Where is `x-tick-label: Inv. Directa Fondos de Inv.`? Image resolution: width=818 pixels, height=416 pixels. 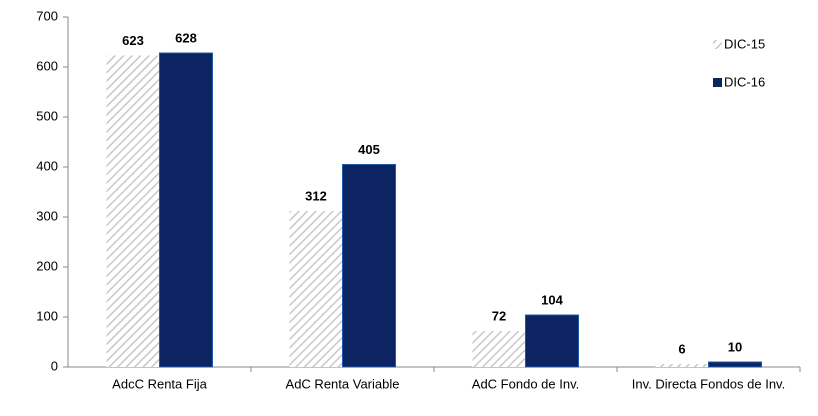
x-tick-label: Inv. Directa Fondos de Inv. is located at coordinates (708, 383).